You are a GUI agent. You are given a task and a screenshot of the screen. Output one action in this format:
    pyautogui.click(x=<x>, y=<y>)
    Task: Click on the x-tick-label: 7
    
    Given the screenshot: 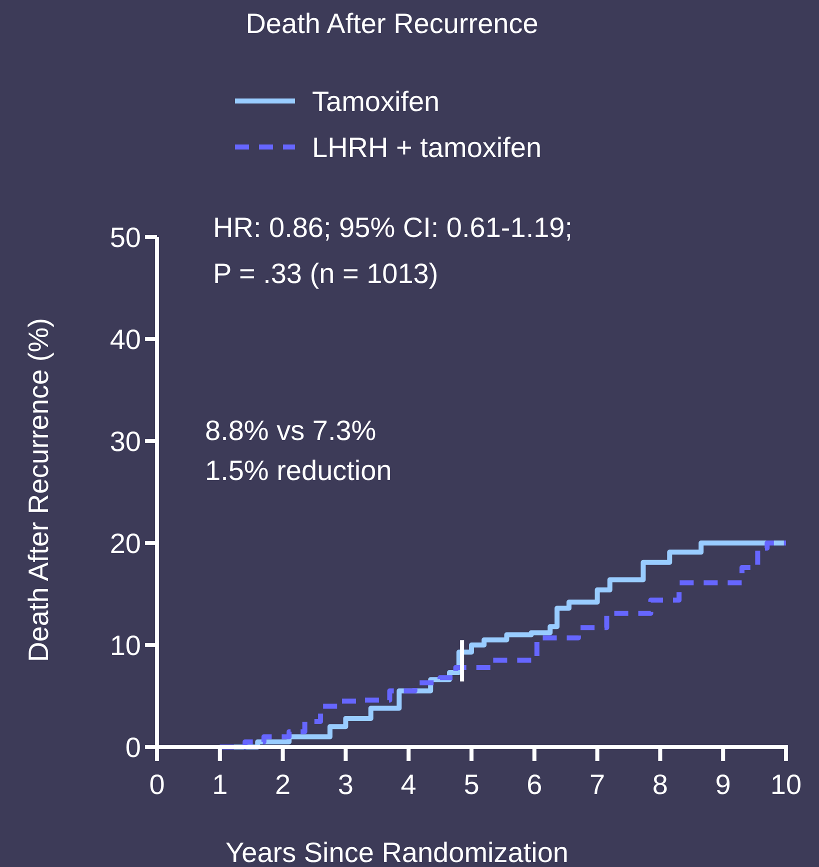 What is the action you would take?
    pyautogui.click(x=598, y=784)
    